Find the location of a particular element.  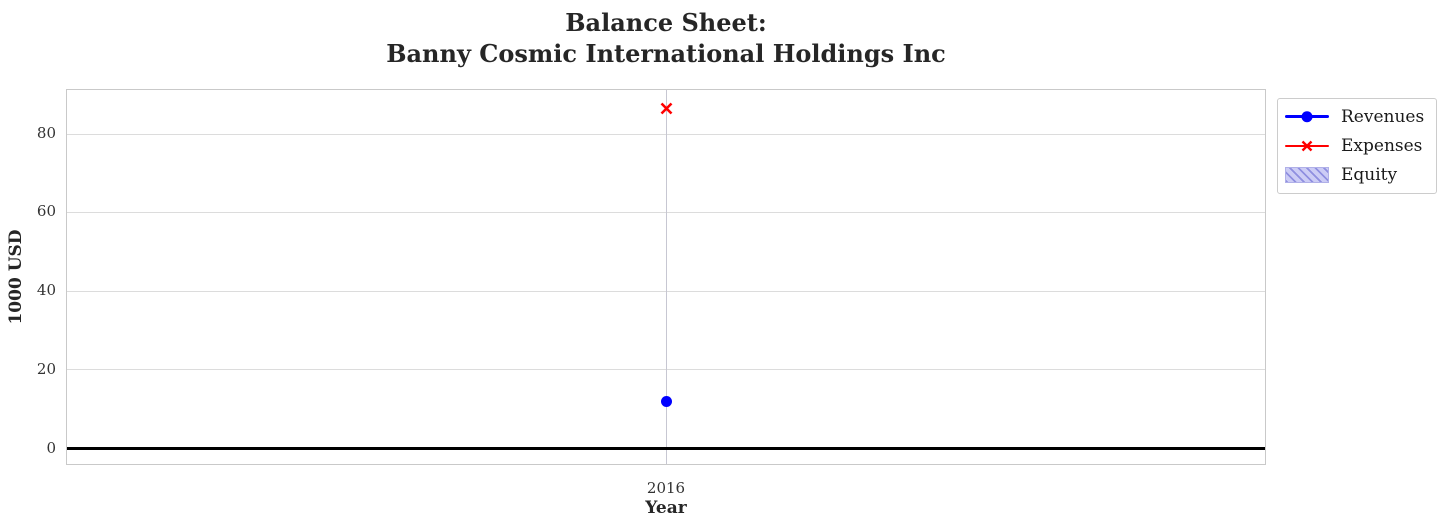

y-tick-label-20: 20 is located at coordinates (46, 369).